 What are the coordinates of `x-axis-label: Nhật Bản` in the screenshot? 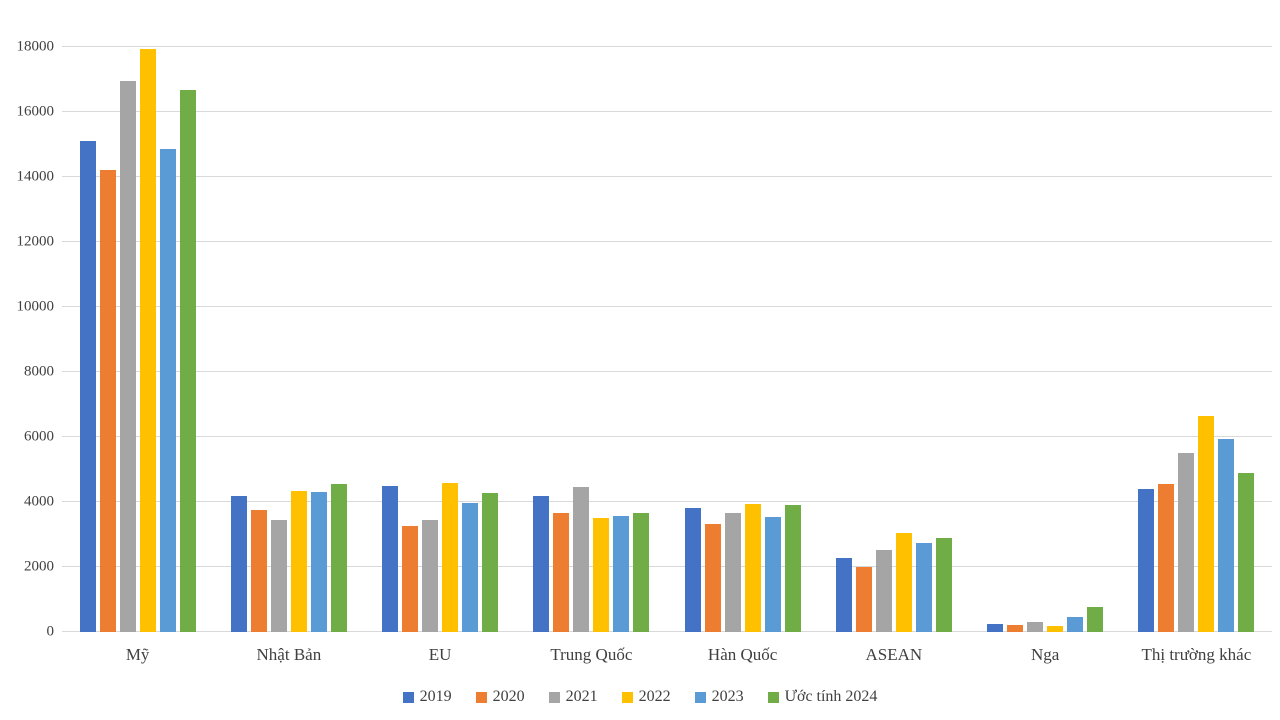 It's located at (289, 654).